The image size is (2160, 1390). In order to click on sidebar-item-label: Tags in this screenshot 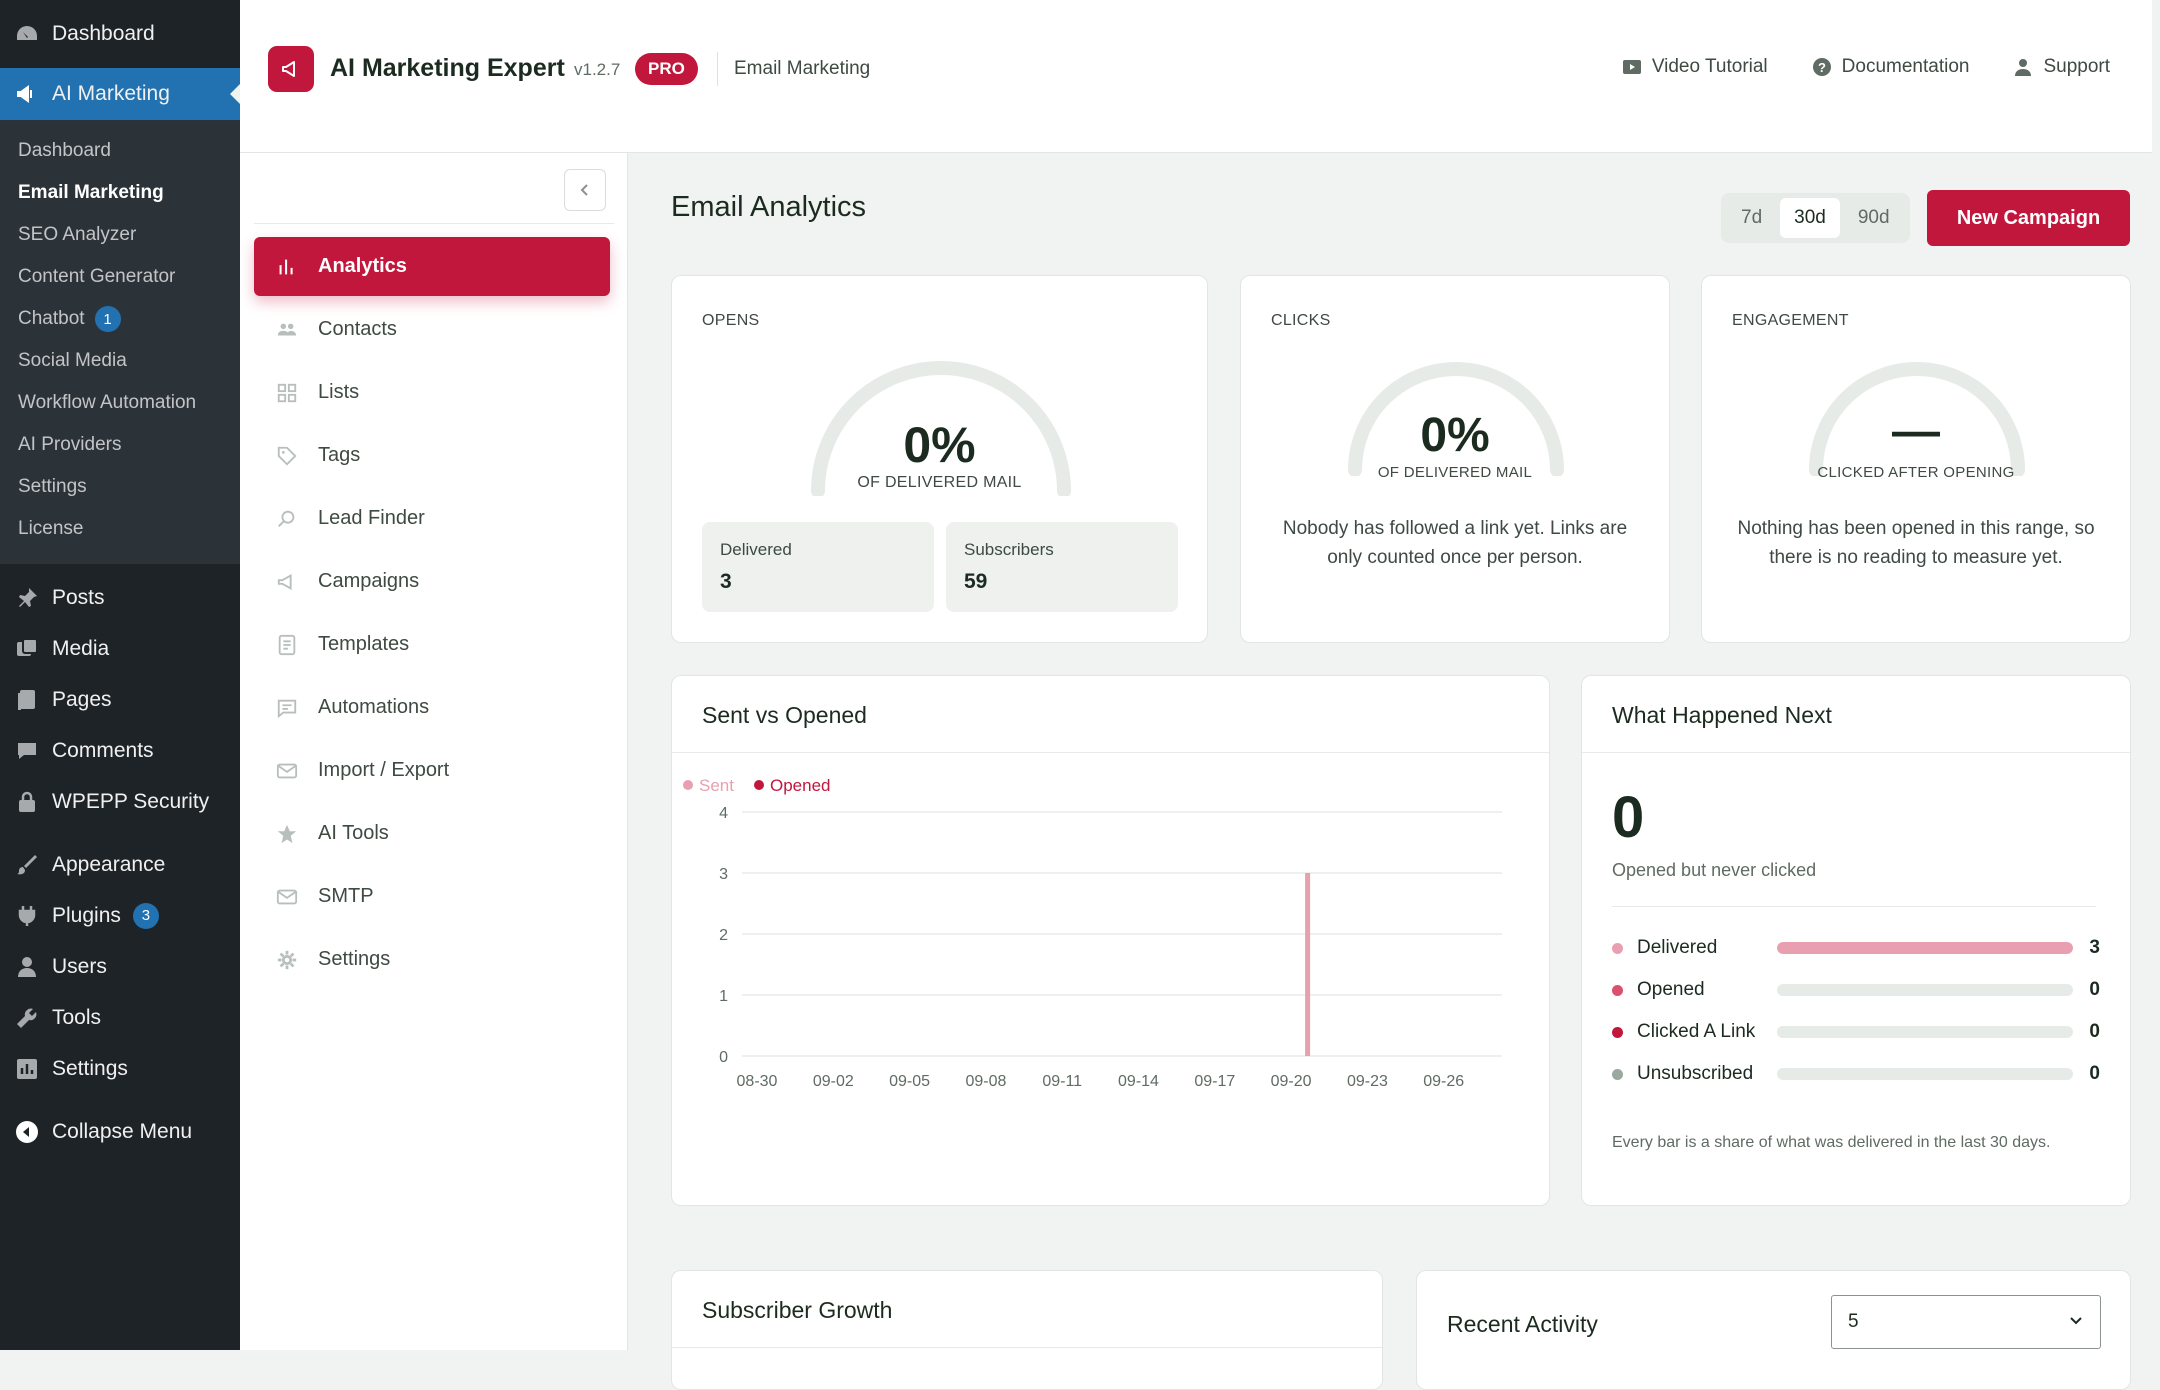, I will do `click(339, 455)`.